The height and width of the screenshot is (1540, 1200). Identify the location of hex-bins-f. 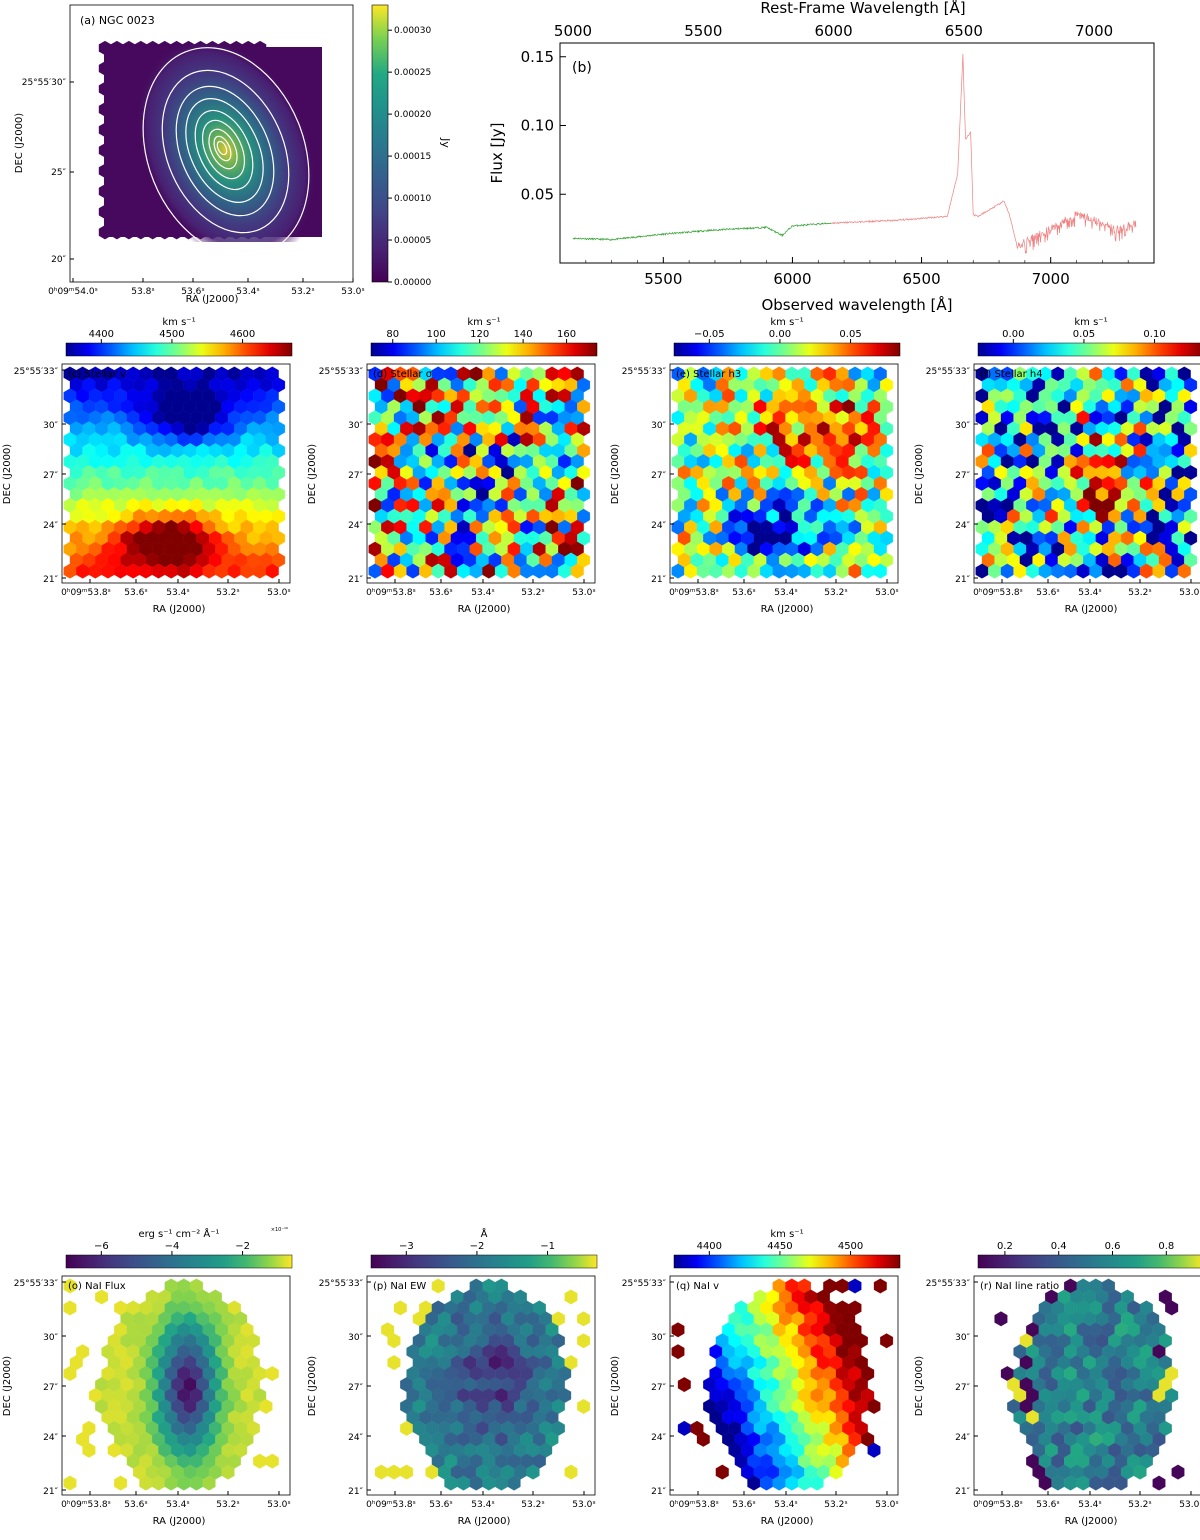
(1086, 472).